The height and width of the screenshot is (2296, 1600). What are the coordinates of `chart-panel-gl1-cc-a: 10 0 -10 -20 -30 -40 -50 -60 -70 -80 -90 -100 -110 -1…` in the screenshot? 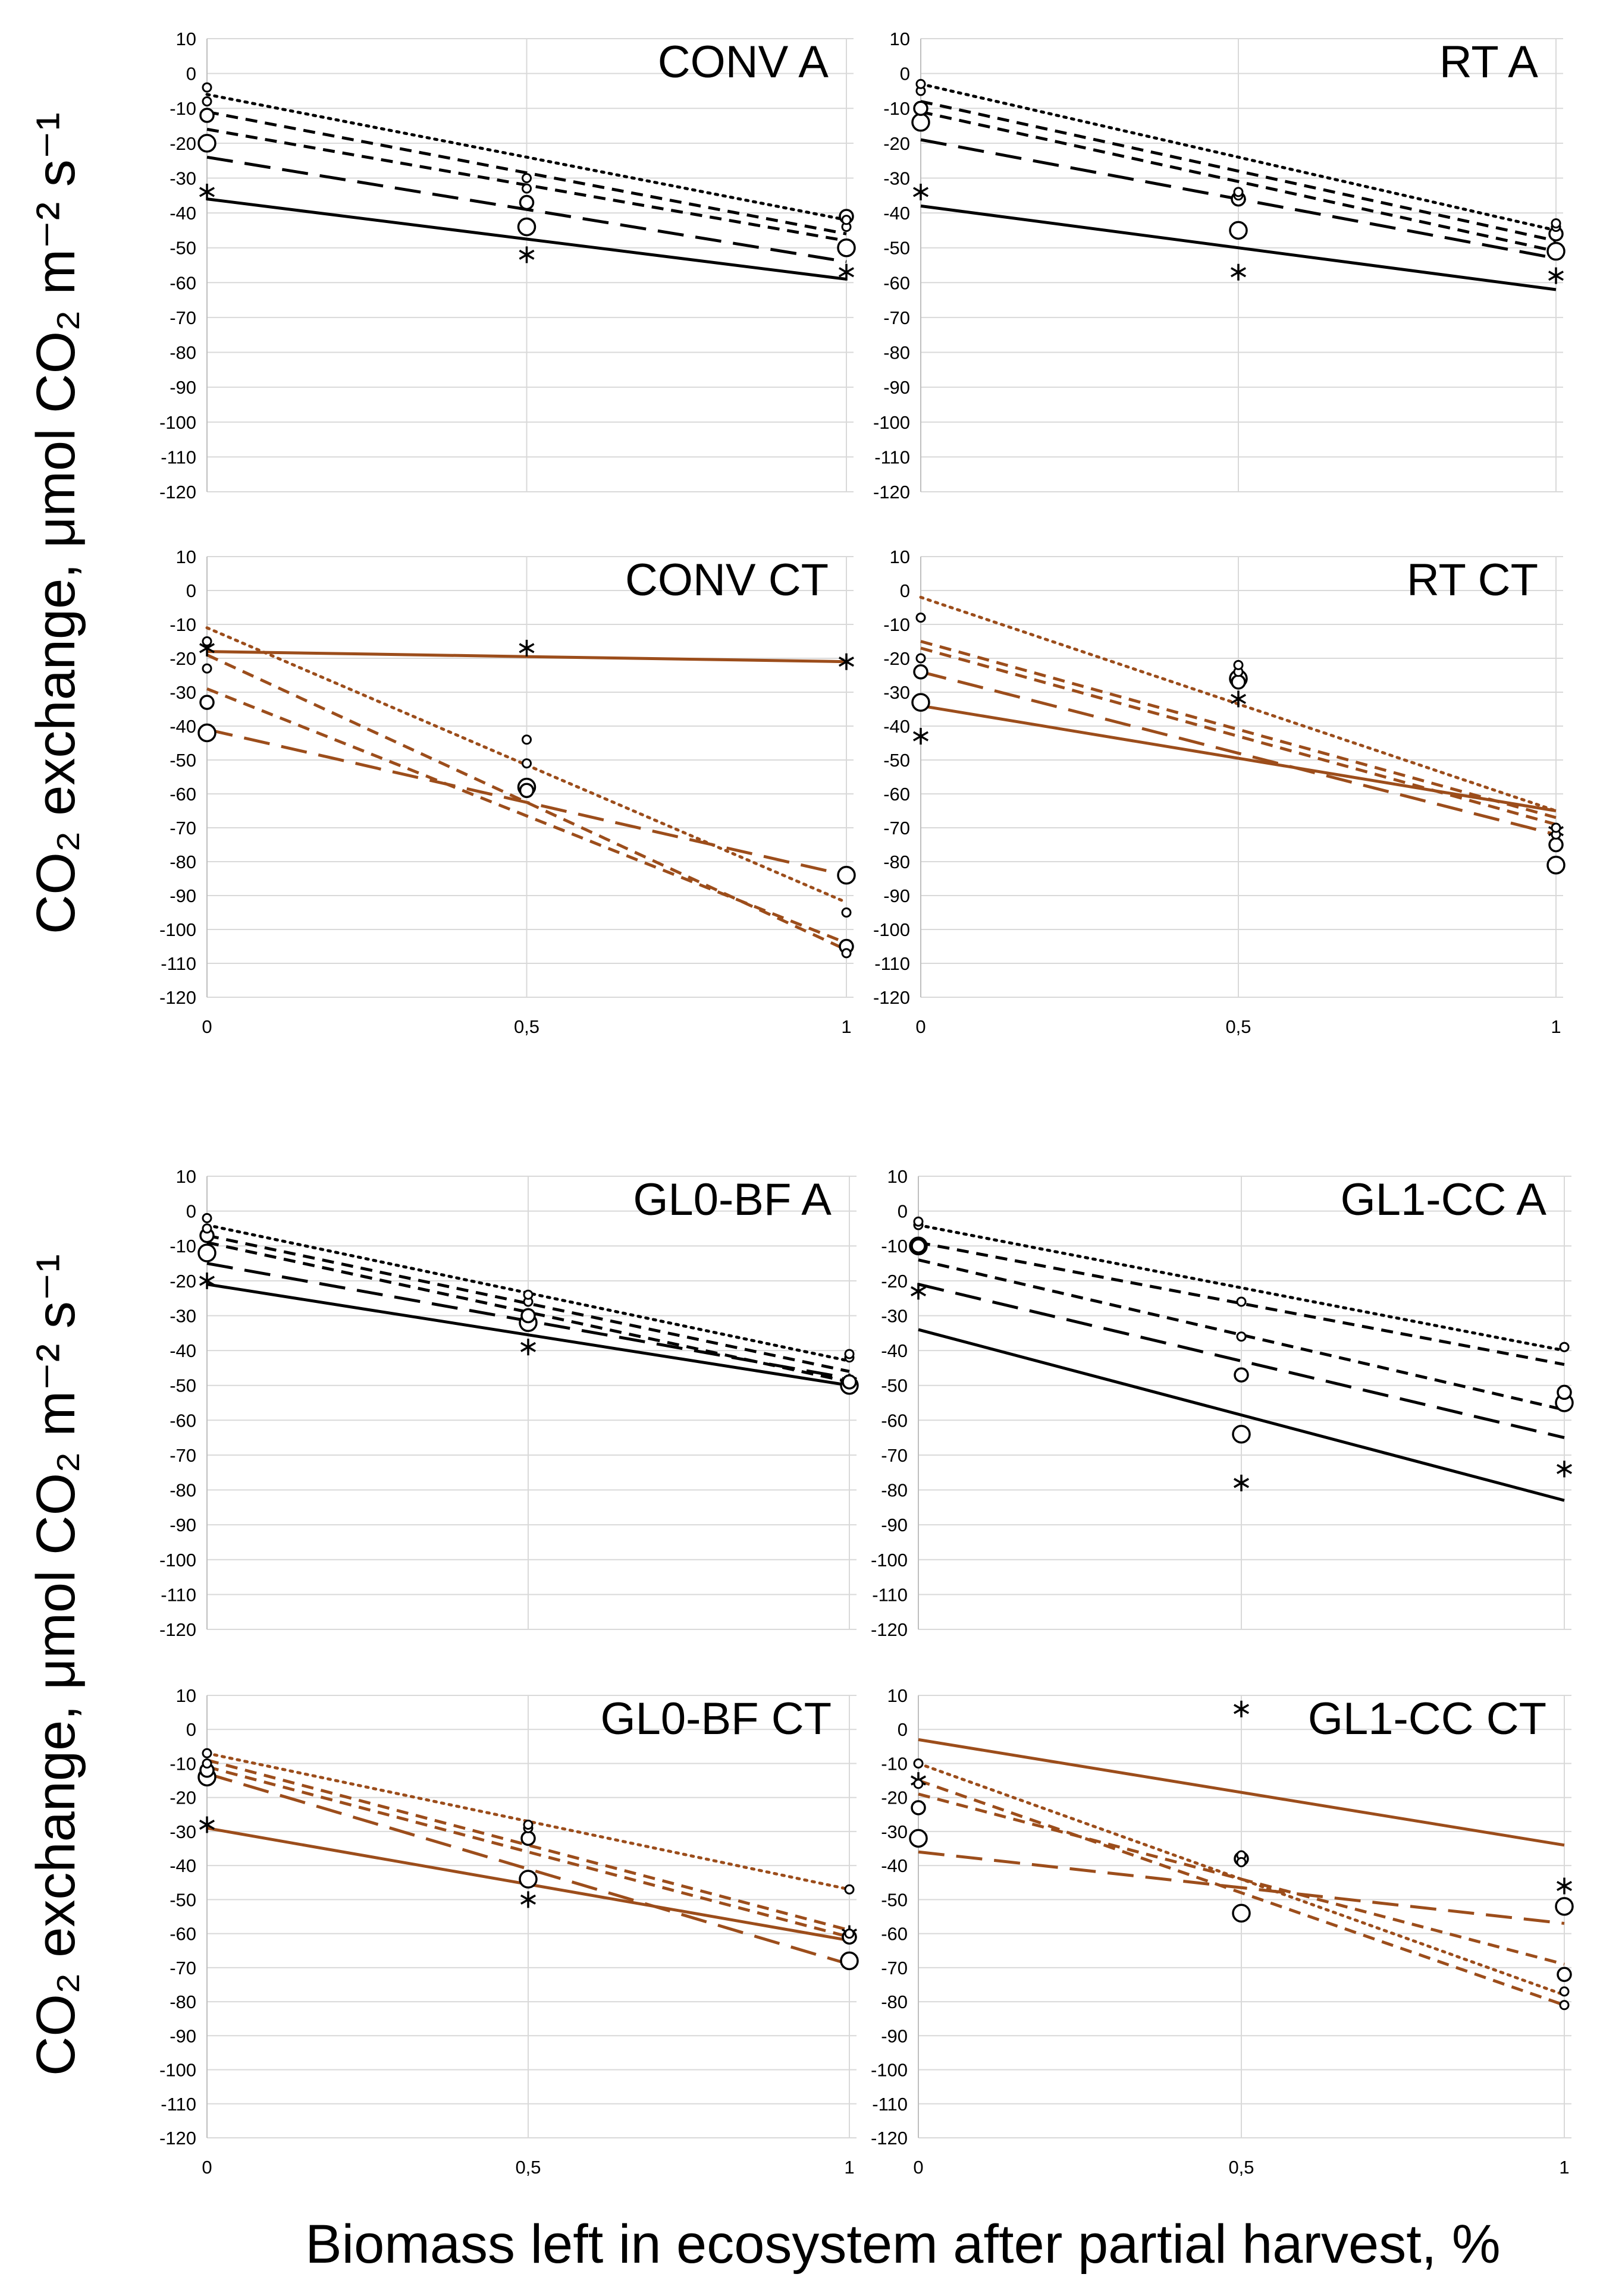 It's located at (1222, 1403).